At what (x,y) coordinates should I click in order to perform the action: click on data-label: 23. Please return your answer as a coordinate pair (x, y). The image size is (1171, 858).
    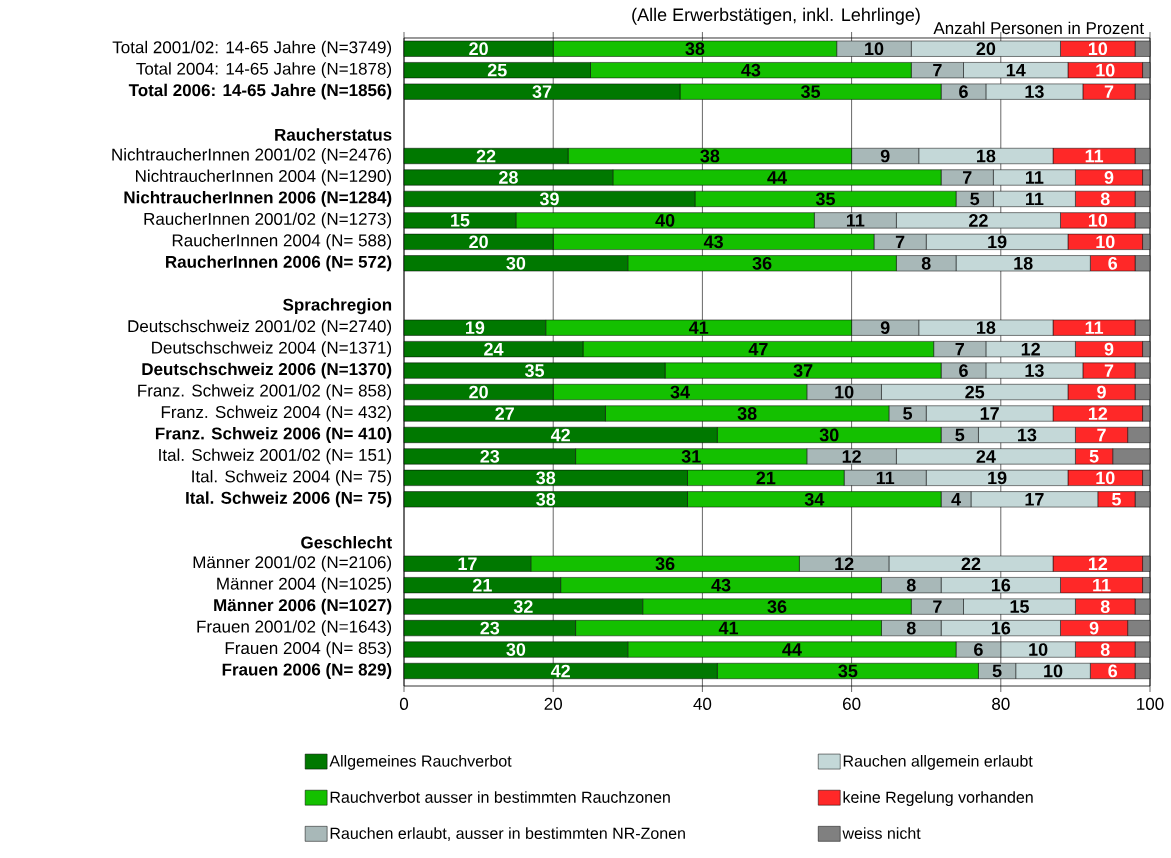
    Looking at the image, I should click on (490, 456).